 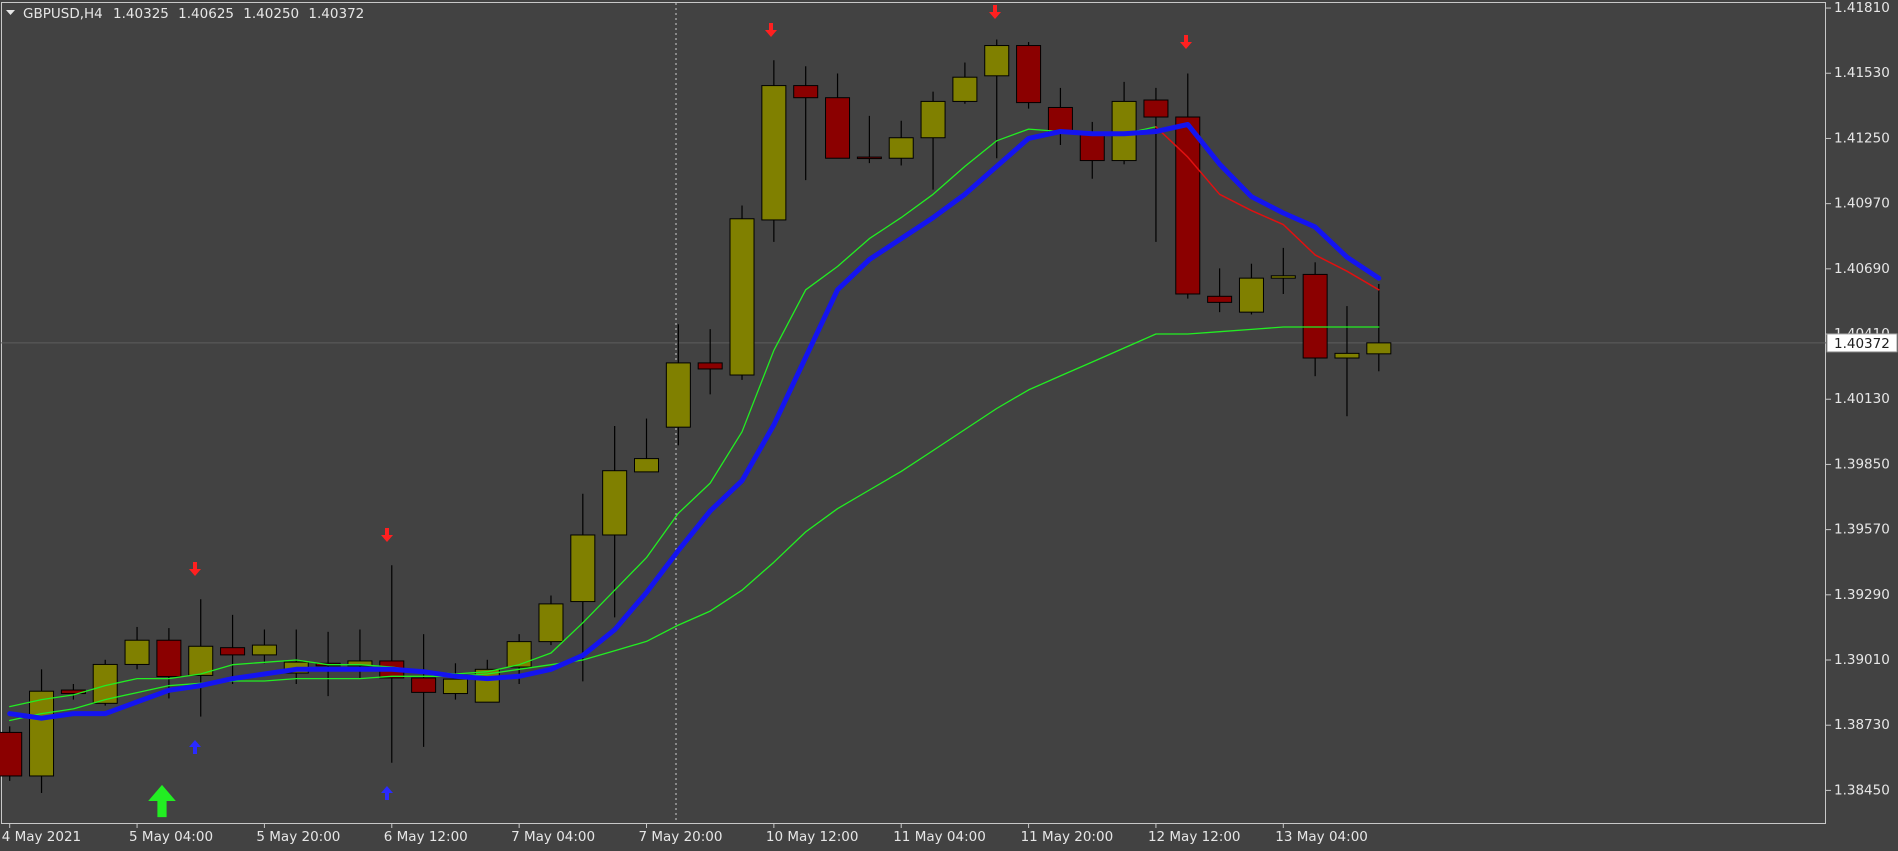 What do you see at coordinates (1862, 399) in the screenshot?
I see `y-tick-label: 1.40130` at bounding box center [1862, 399].